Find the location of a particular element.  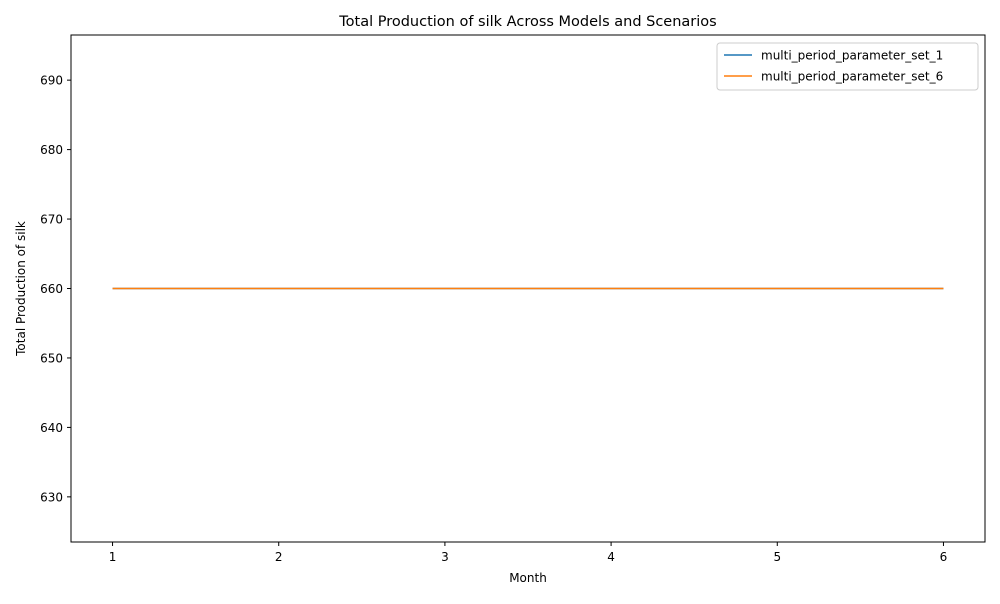

y-tick-label: 650 is located at coordinates (51, 358).